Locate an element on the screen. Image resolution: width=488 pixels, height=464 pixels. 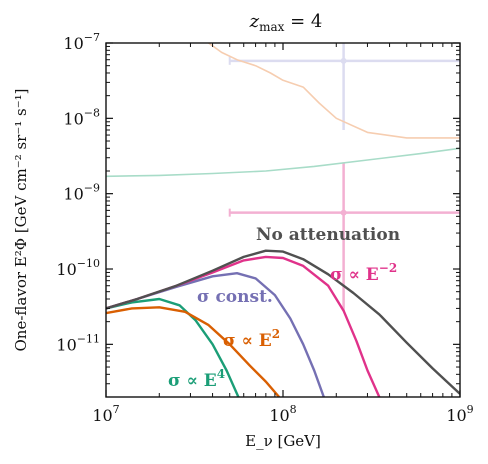
y-axis-label: One-flavor E²Φ [GeV cm⁻² sr⁻¹ s⁻¹] is located at coordinates (21, 219).